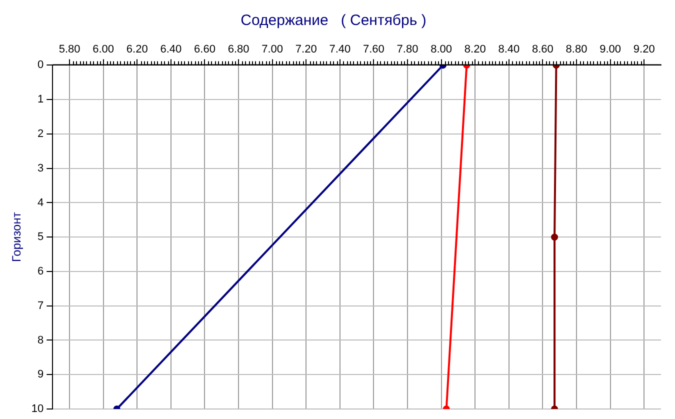 The height and width of the screenshot is (419, 675). What do you see at coordinates (611, 50) in the screenshot?
I see `x-tick-label: 9.00` at bounding box center [611, 50].